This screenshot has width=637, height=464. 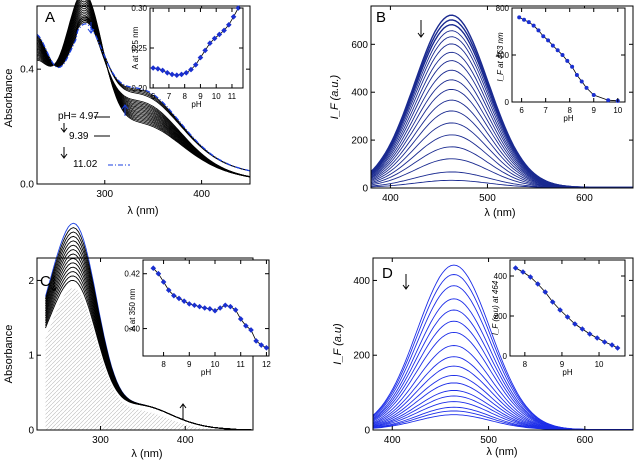 What do you see at coordinates (584, 198) in the screenshot?
I see `panel-b-xtick-label: 600` at bounding box center [584, 198].